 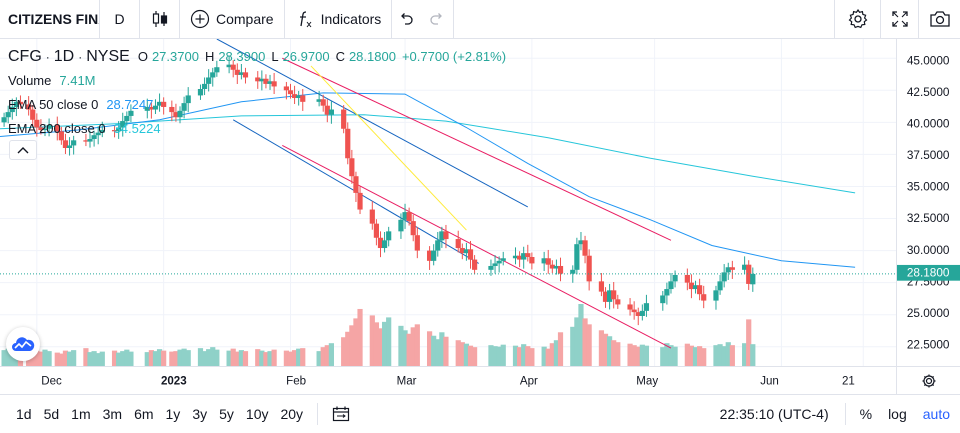 What do you see at coordinates (112, 414) in the screenshot?
I see `range-3m: 3m` at bounding box center [112, 414].